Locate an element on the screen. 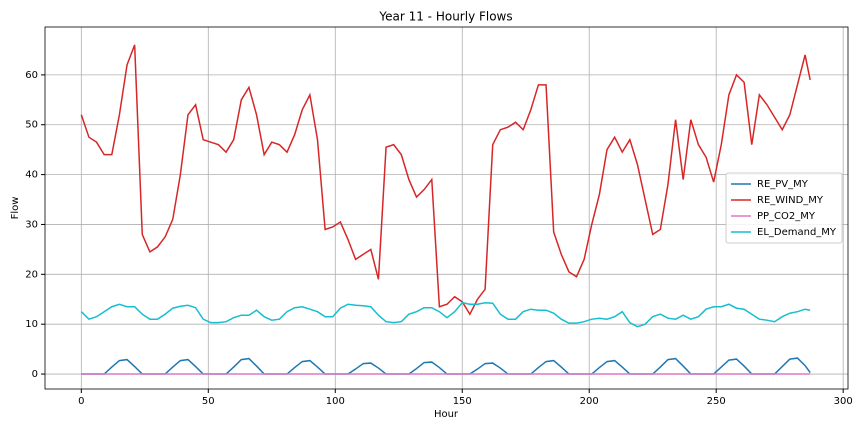 The width and height of the screenshot is (864, 432). x-tick-label: 50 is located at coordinates (208, 401).